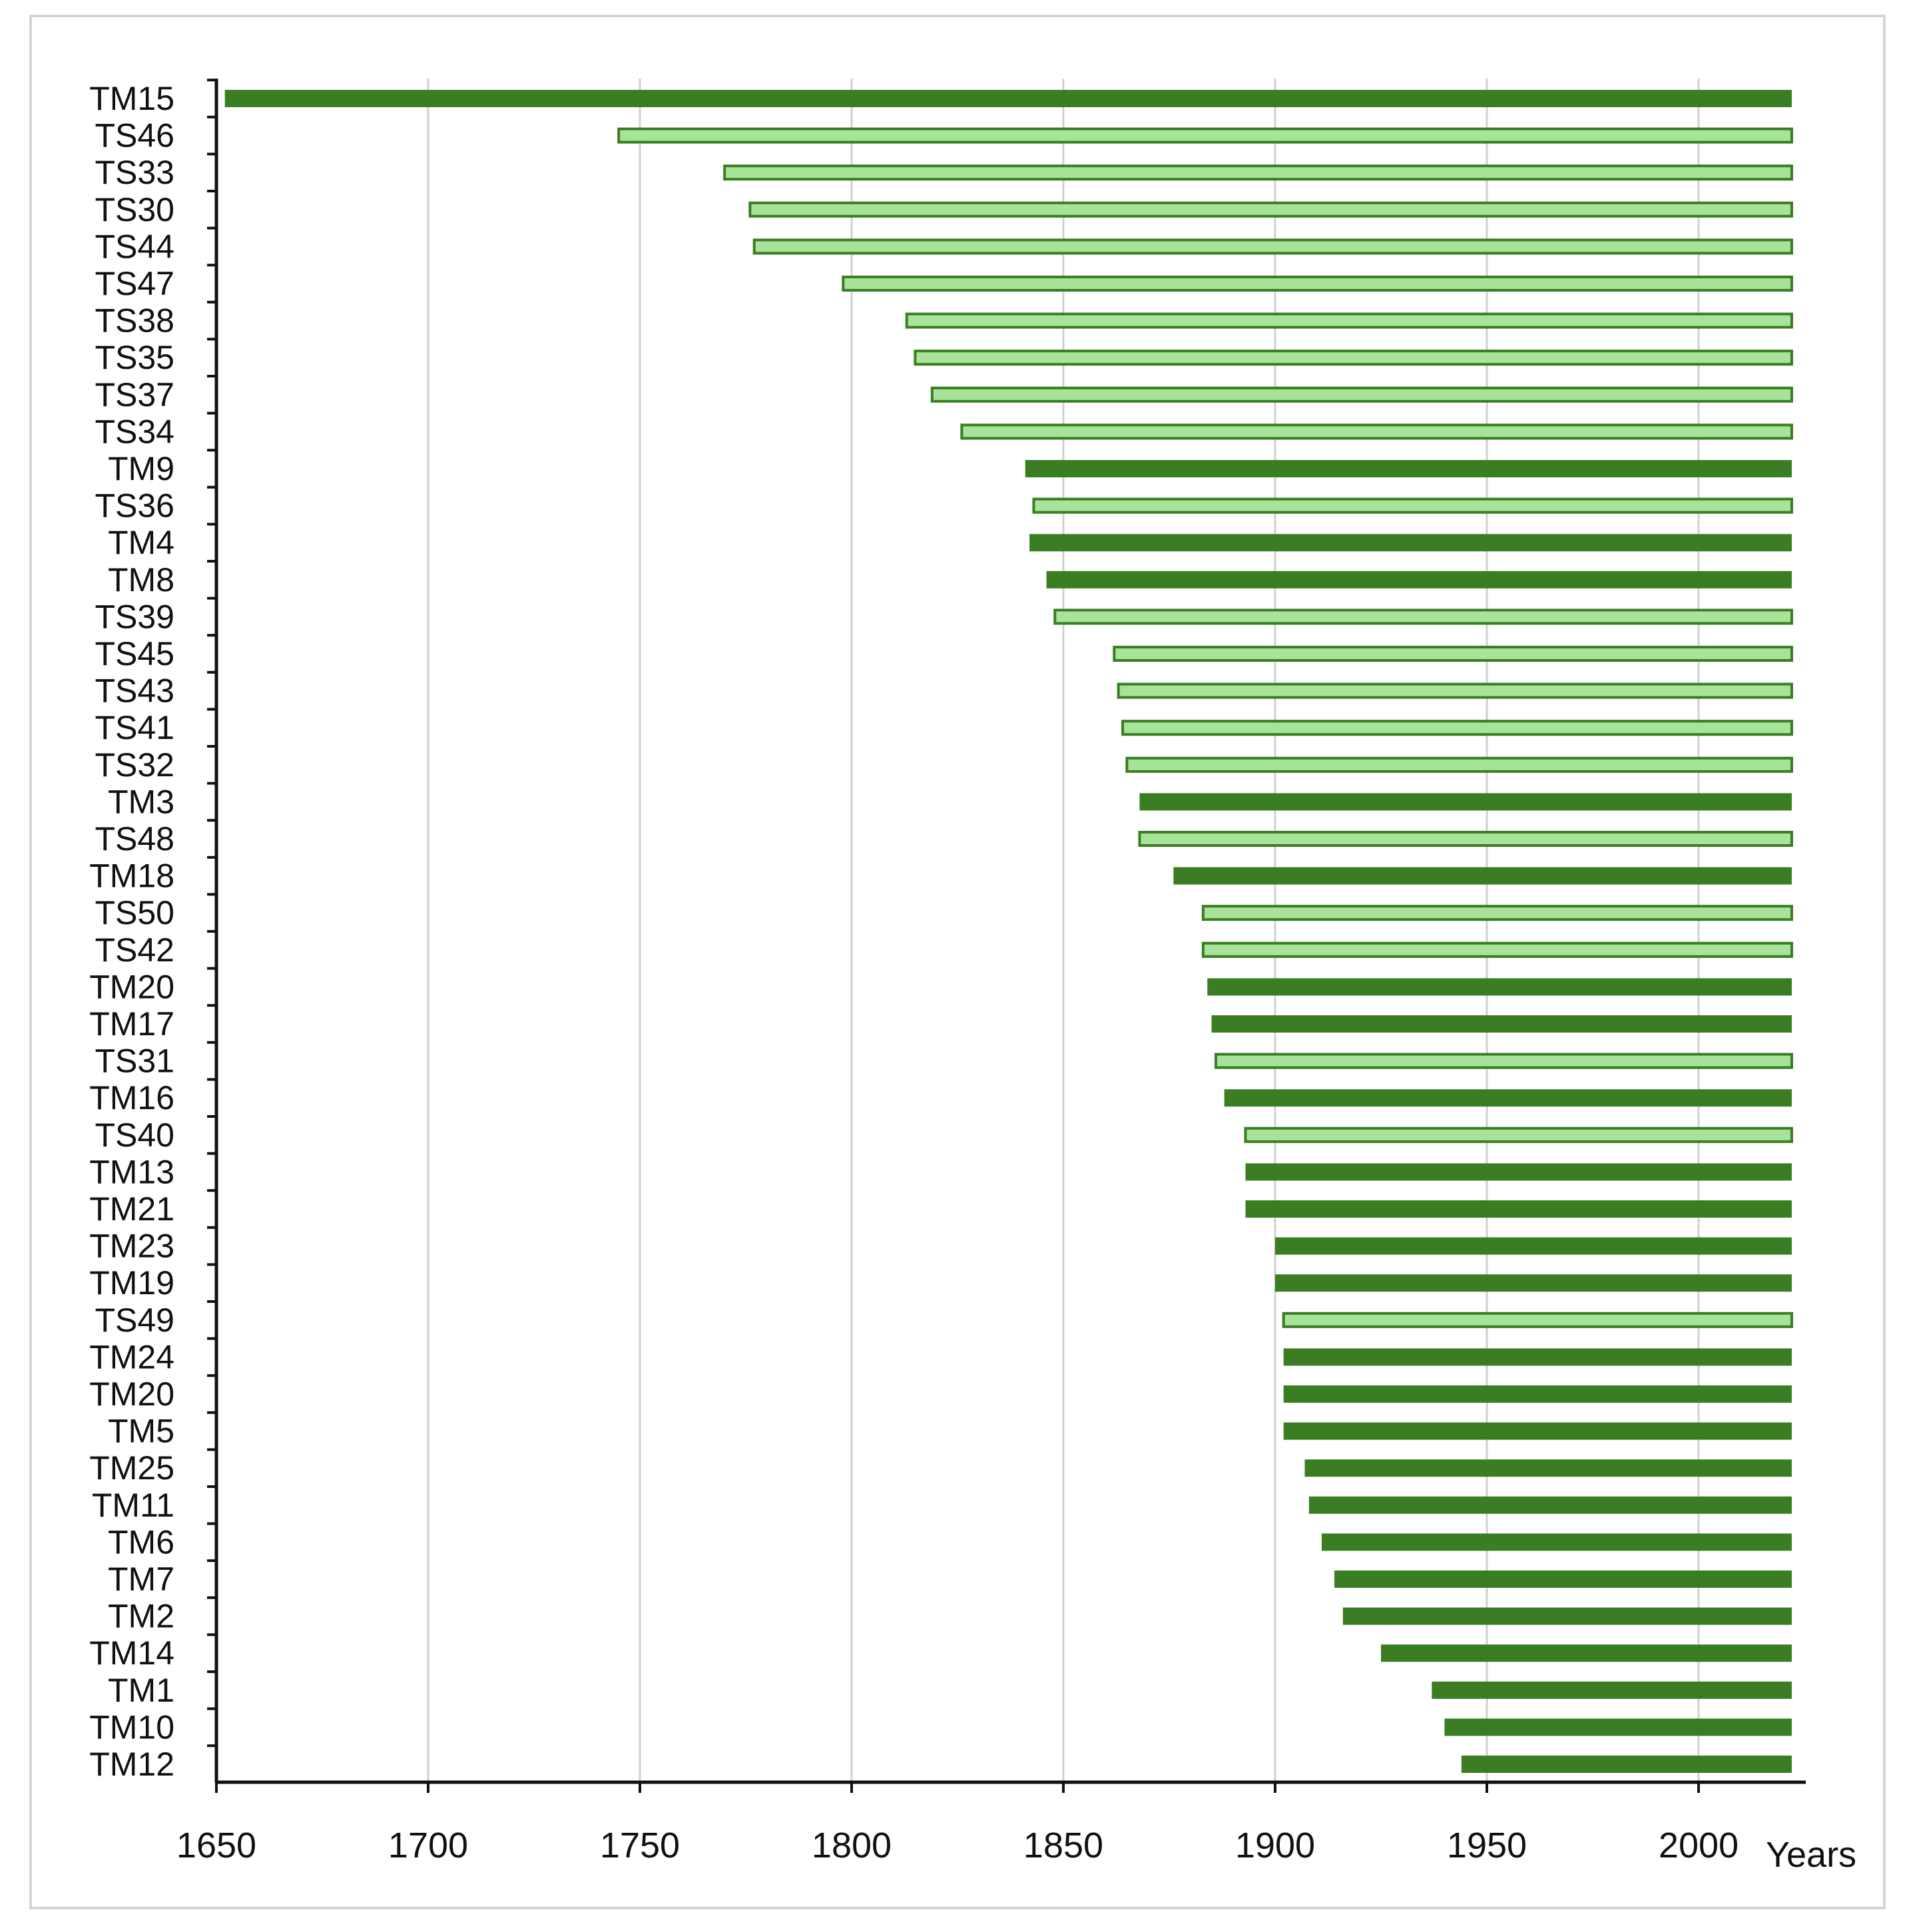 This screenshot has height=1932, width=1911. What do you see at coordinates (1811, 1855) in the screenshot?
I see `x-axis-title: Years` at bounding box center [1811, 1855].